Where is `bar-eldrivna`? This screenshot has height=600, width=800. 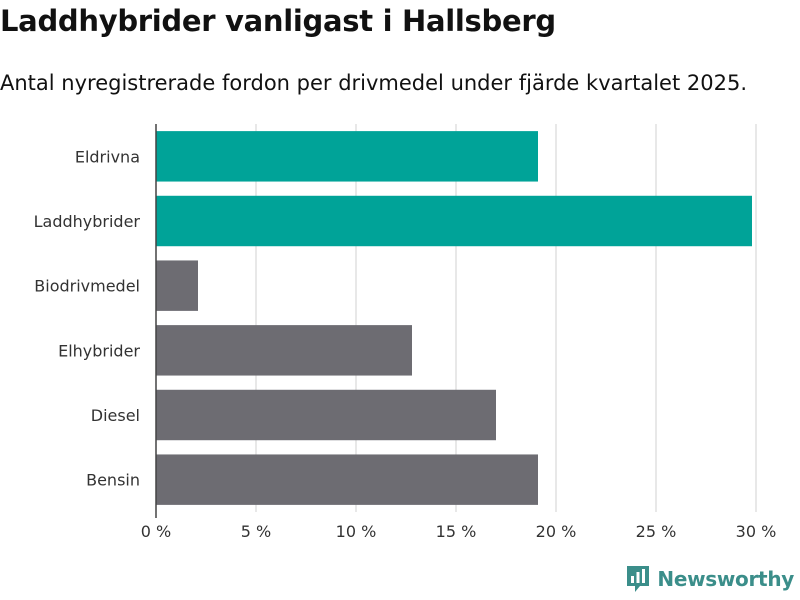
bar-eldrivna is located at coordinates (347, 156).